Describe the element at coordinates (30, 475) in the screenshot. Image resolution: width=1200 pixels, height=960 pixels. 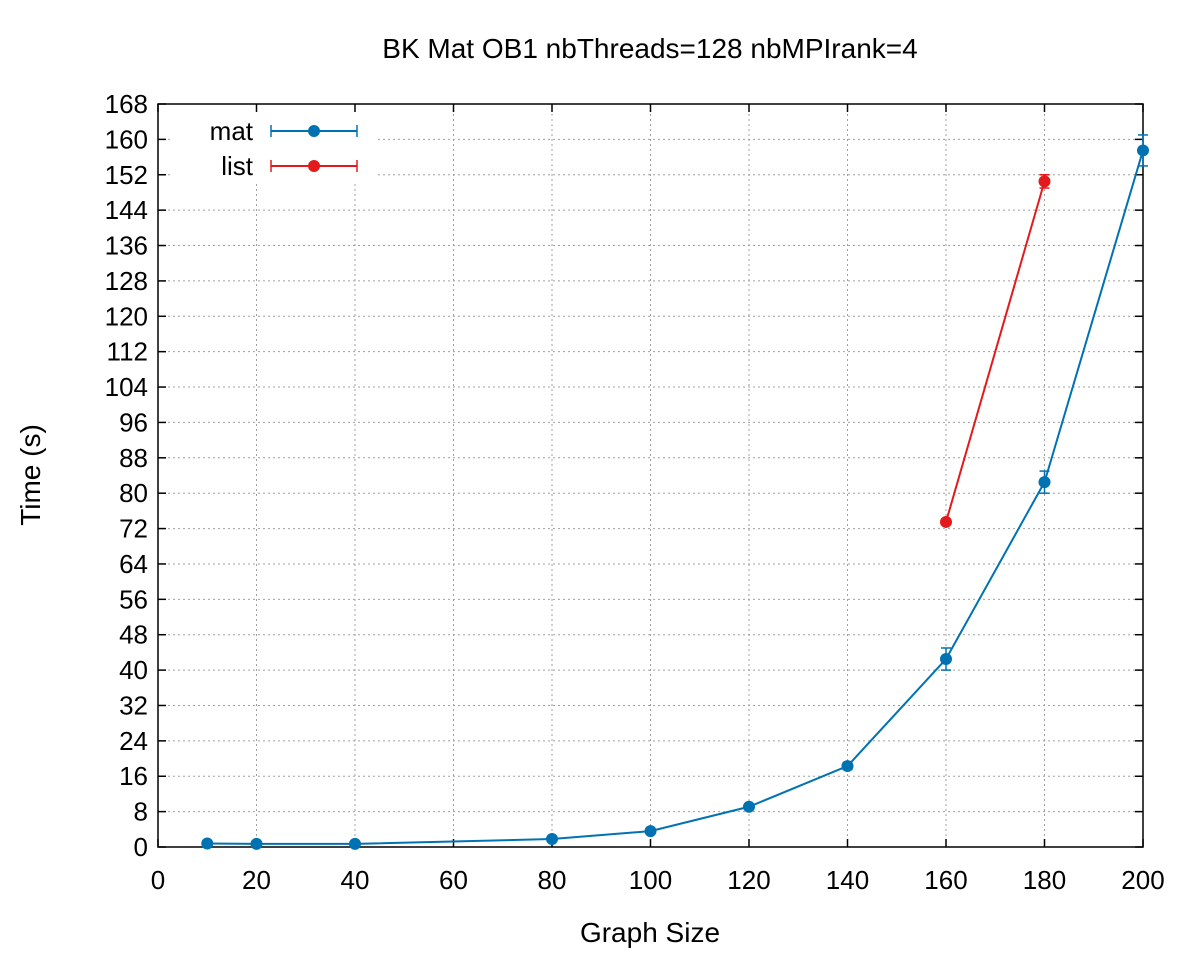
I see `y-axis-title: Time (s)` at that location.